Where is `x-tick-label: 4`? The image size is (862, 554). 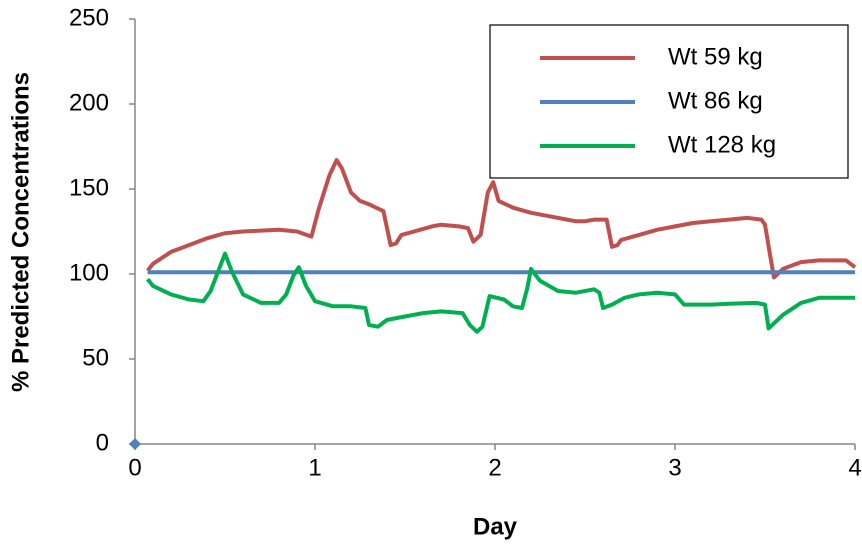
x-tick-label: 4 is located at coordinates (854, 467).